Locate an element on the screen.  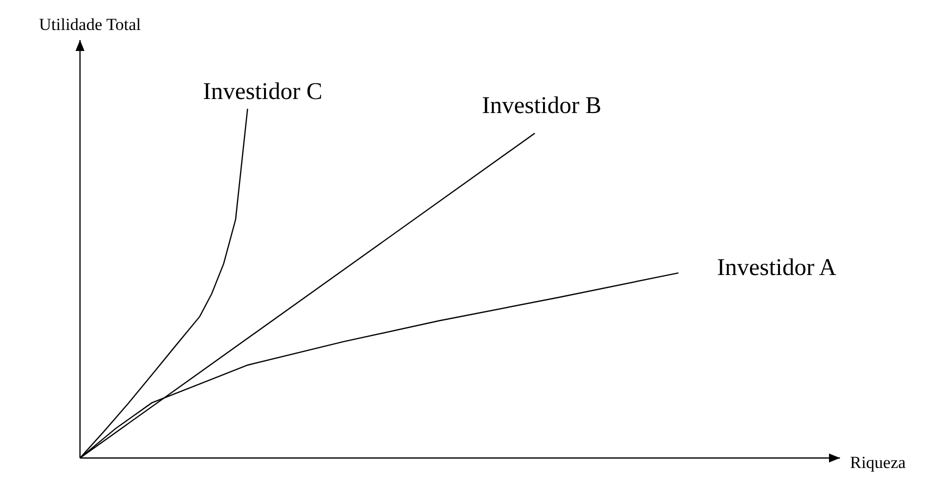
y-axis-title: Utilidade Total is located at coordinates (90, 24).